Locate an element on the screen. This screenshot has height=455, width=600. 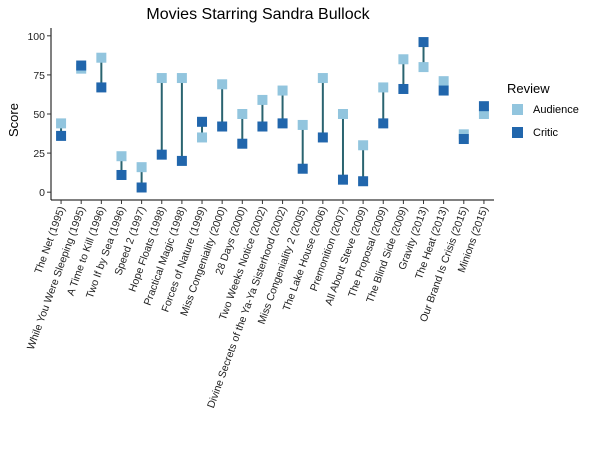
legend-label-critic: Critic is located at coordinates (546, 133).